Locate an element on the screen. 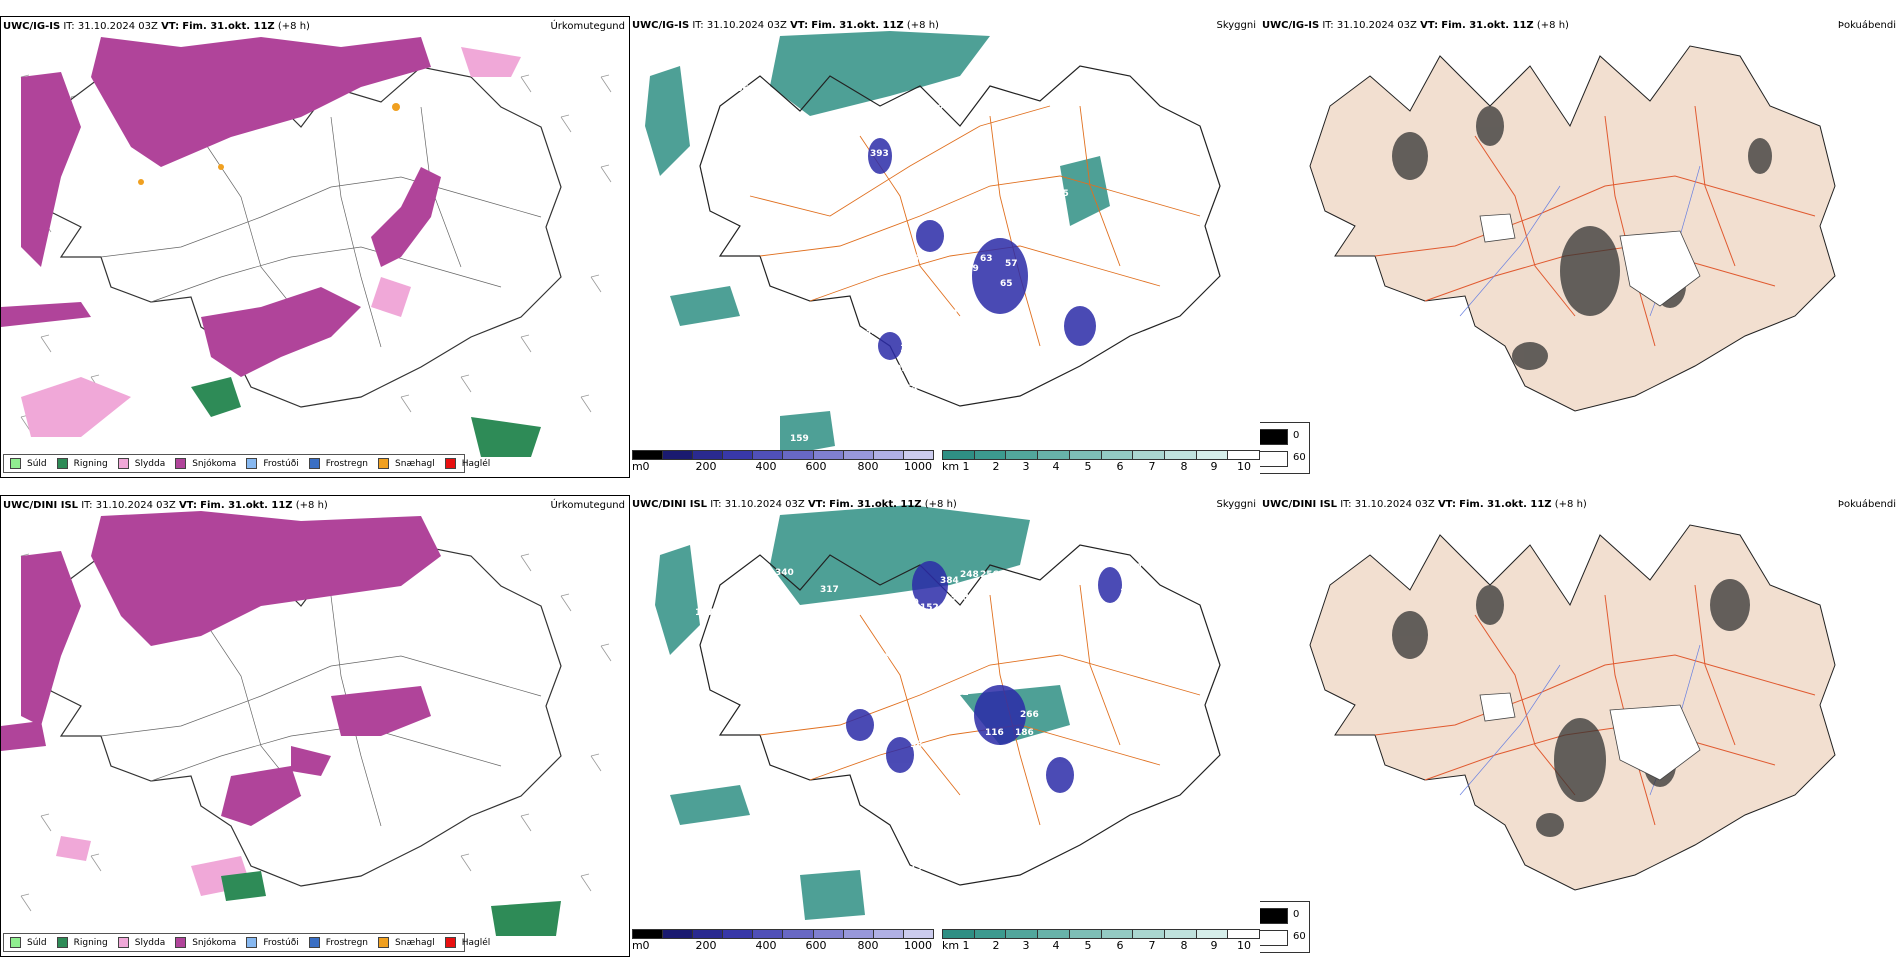 The width and height of the screenshot is (1900, 957). ceiling-value-label: 87 is located at coordinates (1136, 568).